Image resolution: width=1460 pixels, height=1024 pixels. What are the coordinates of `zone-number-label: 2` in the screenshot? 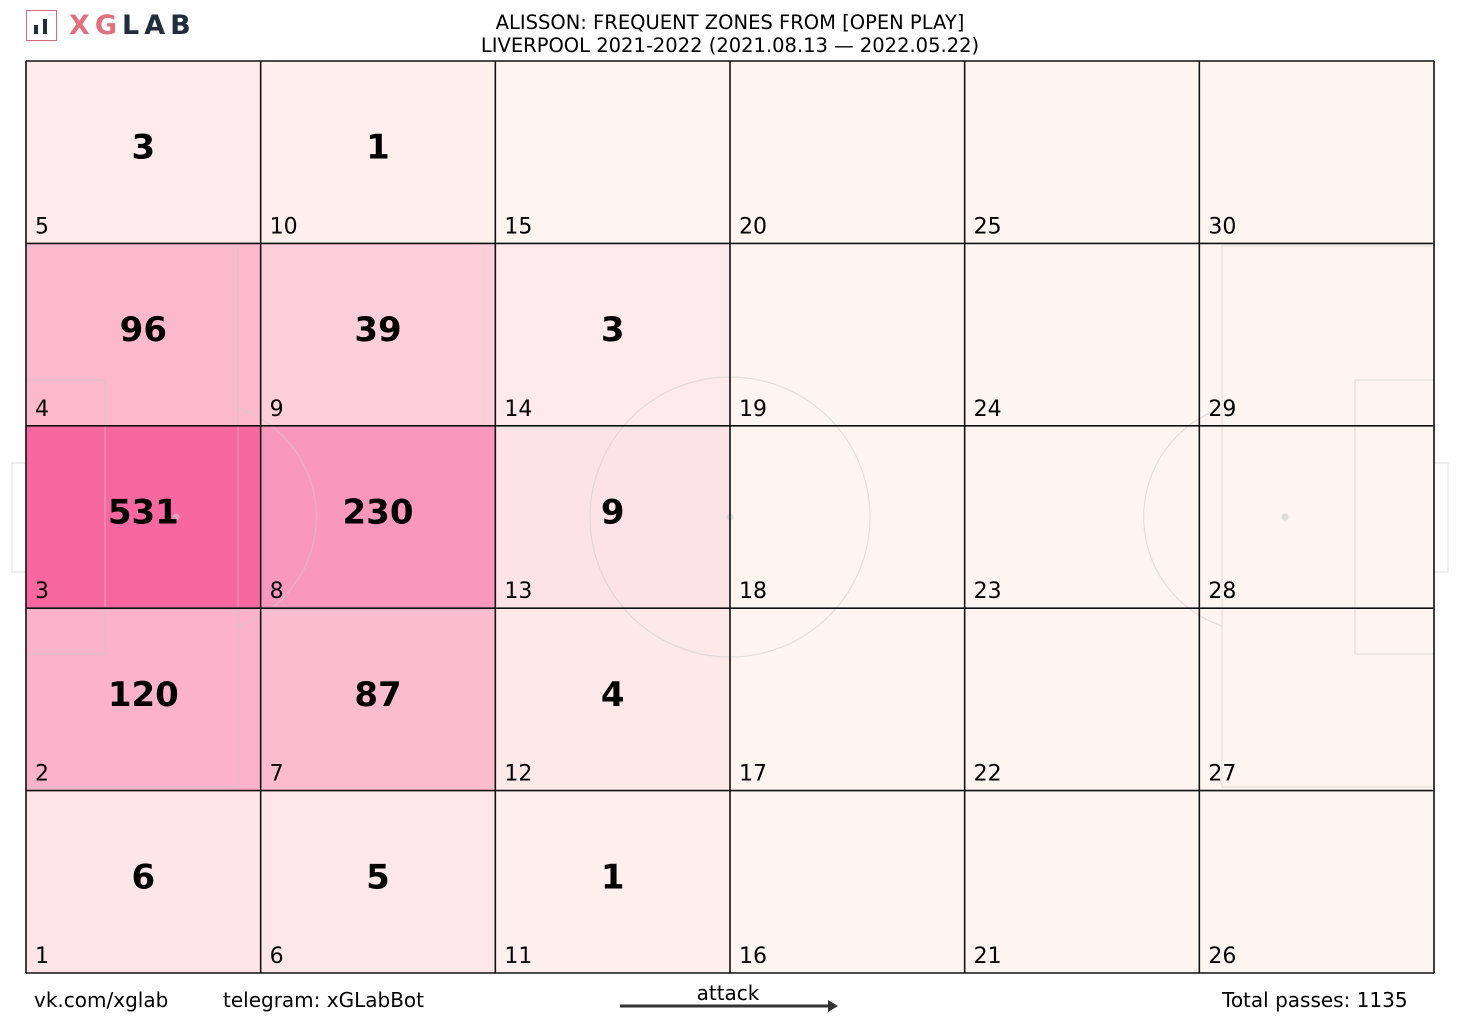 It's located at (42, 774).